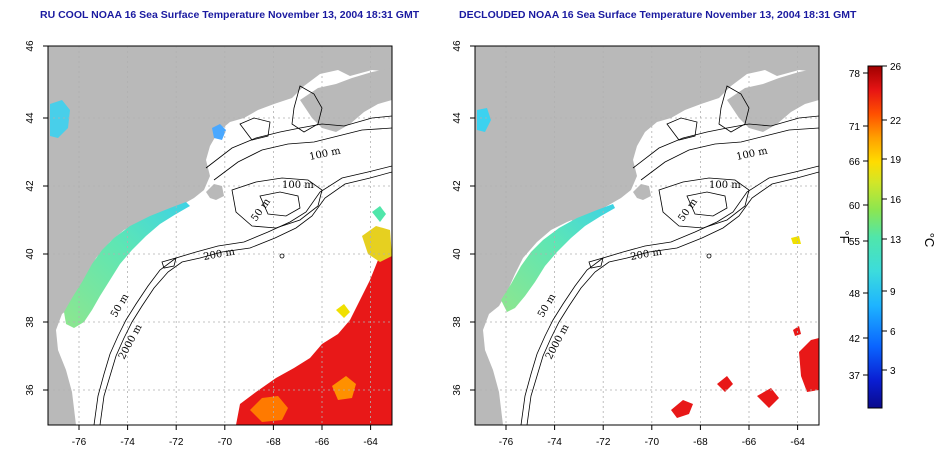  What do you see at coordinates (314, 337) in the screenshot?
I see `sst-patch-warm-south` at bounding box center [314, 337].